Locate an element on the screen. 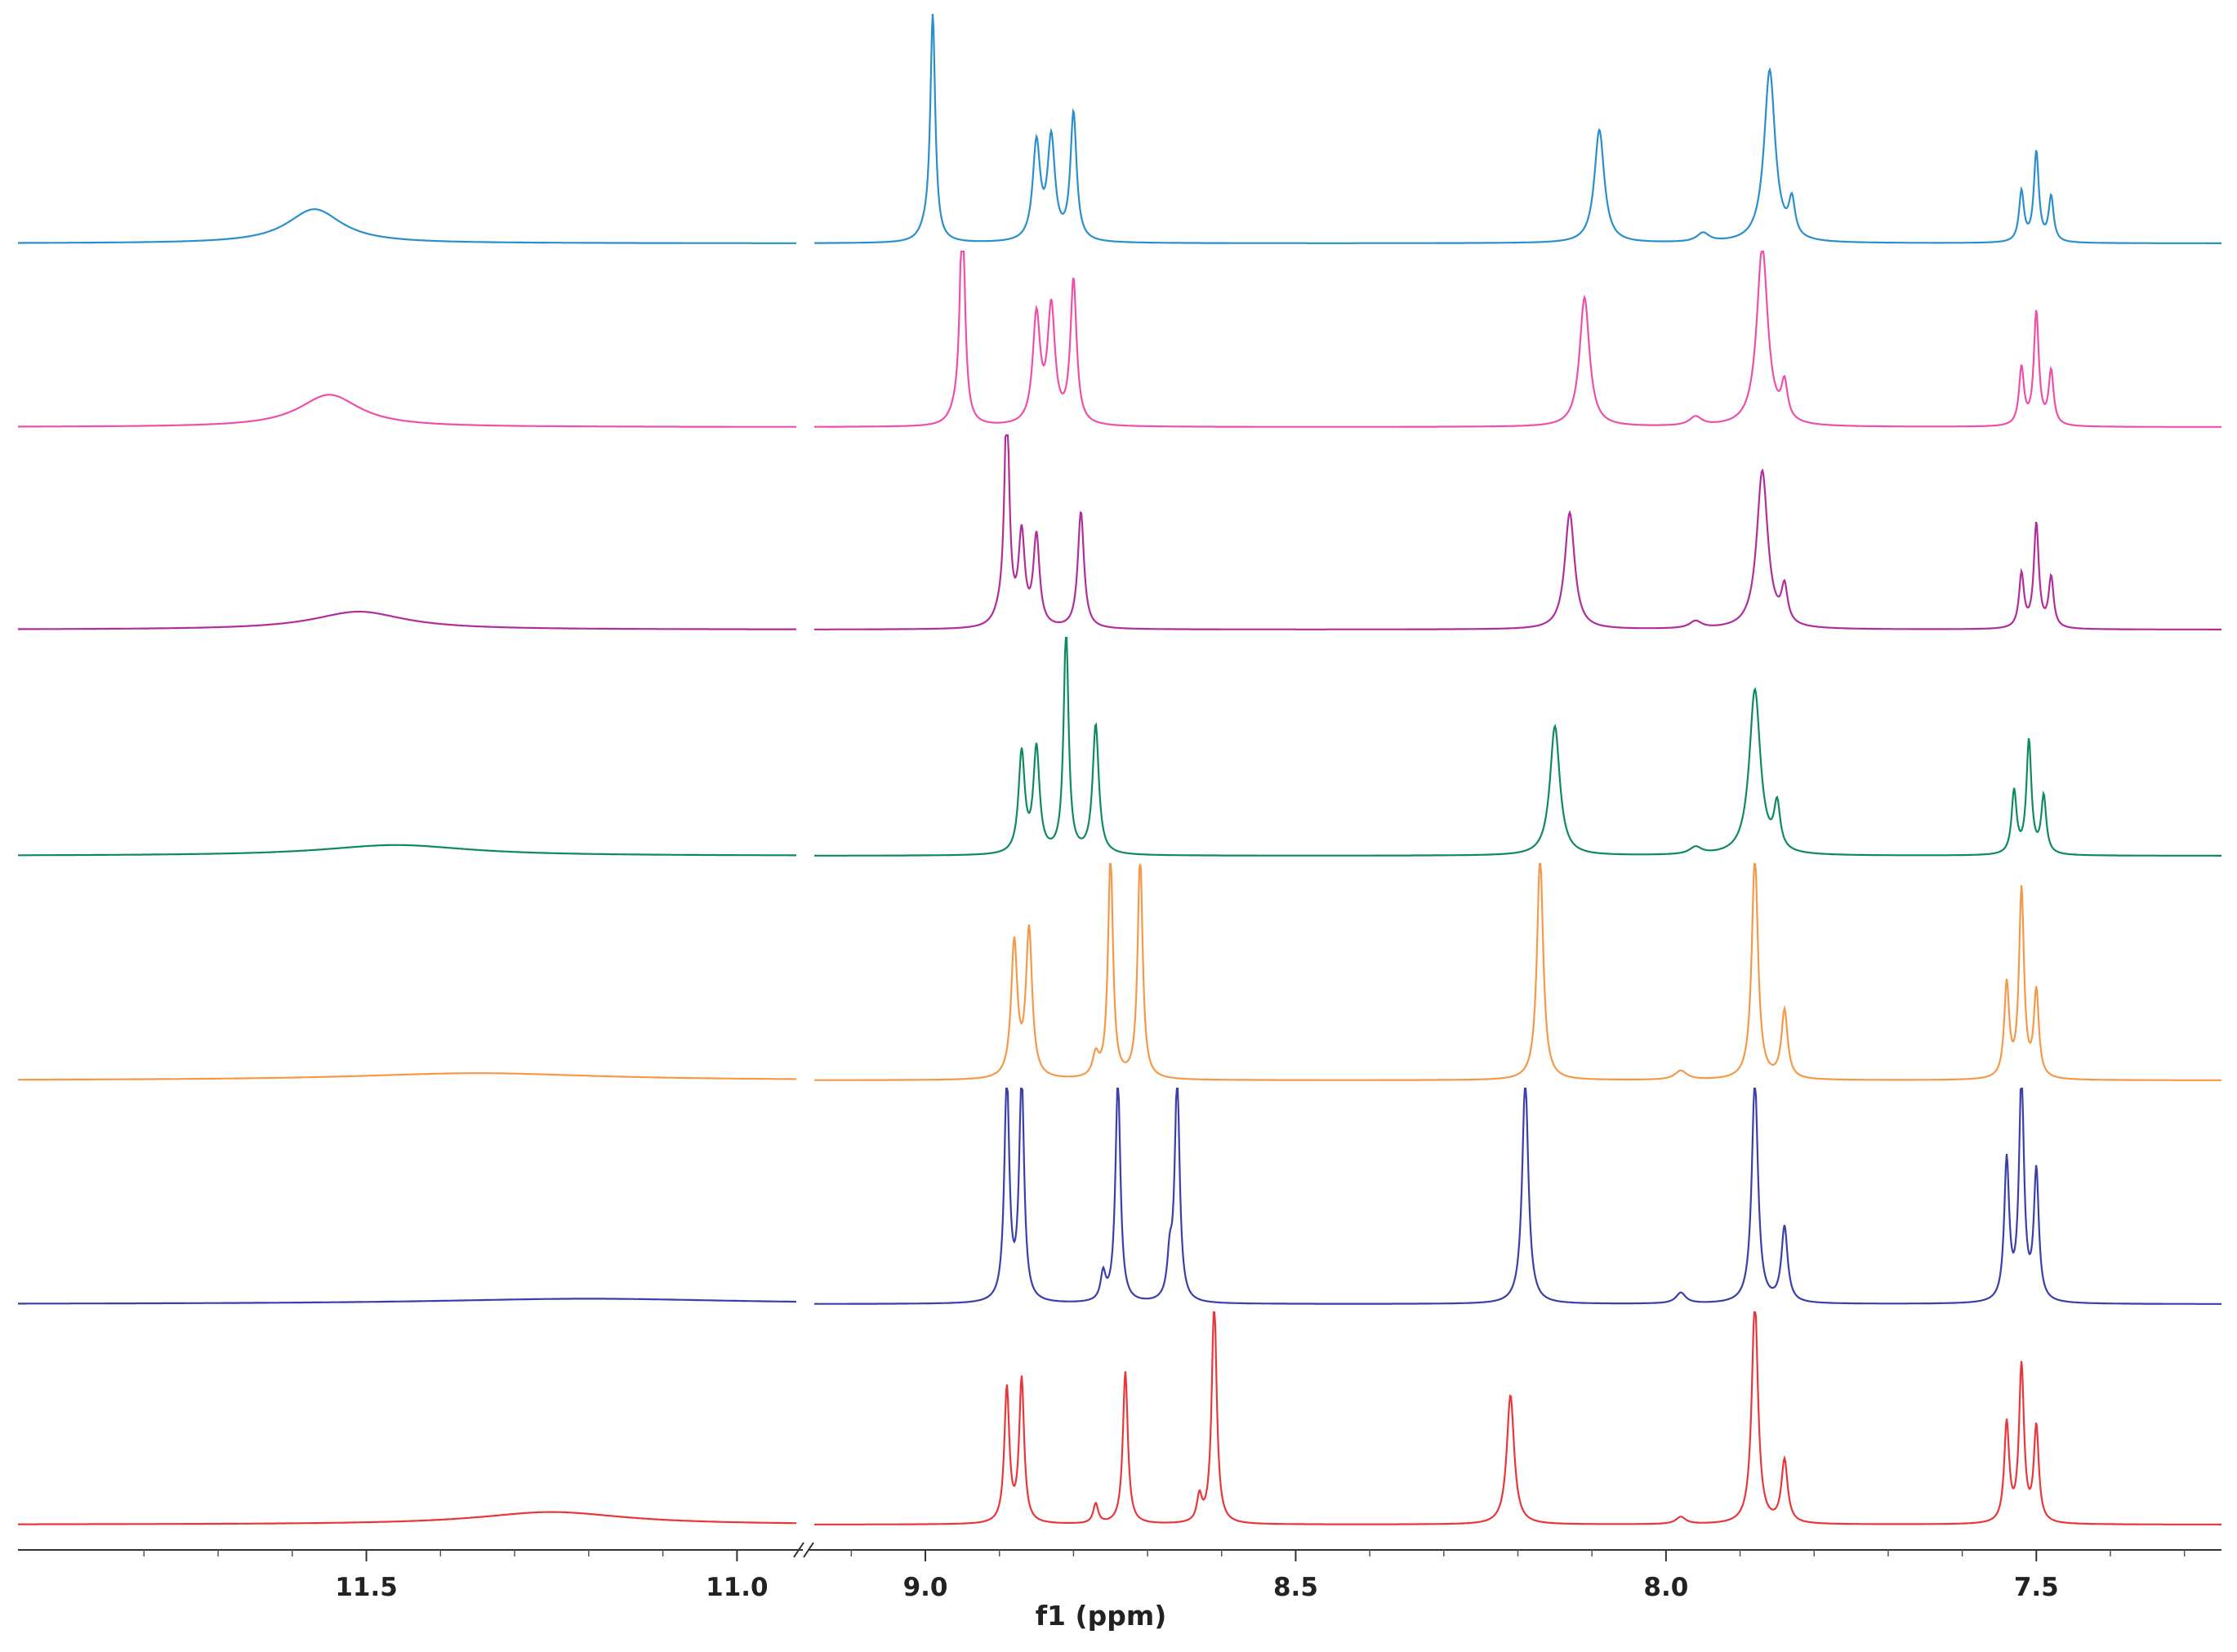 This screenshot has width=2237, height=1652. x-axis-ticks: 11.5 11.0 9.0 8.5 8.0 7.5 is located at coordinates (1164, 1576).